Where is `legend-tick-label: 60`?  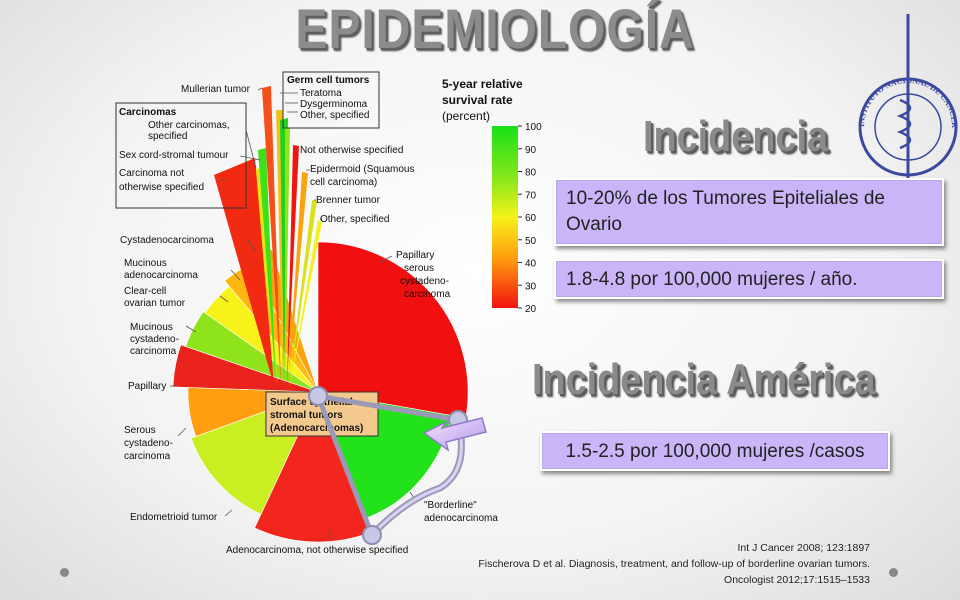 legend-tick-label: 60 is located at coordinates (531, 218).